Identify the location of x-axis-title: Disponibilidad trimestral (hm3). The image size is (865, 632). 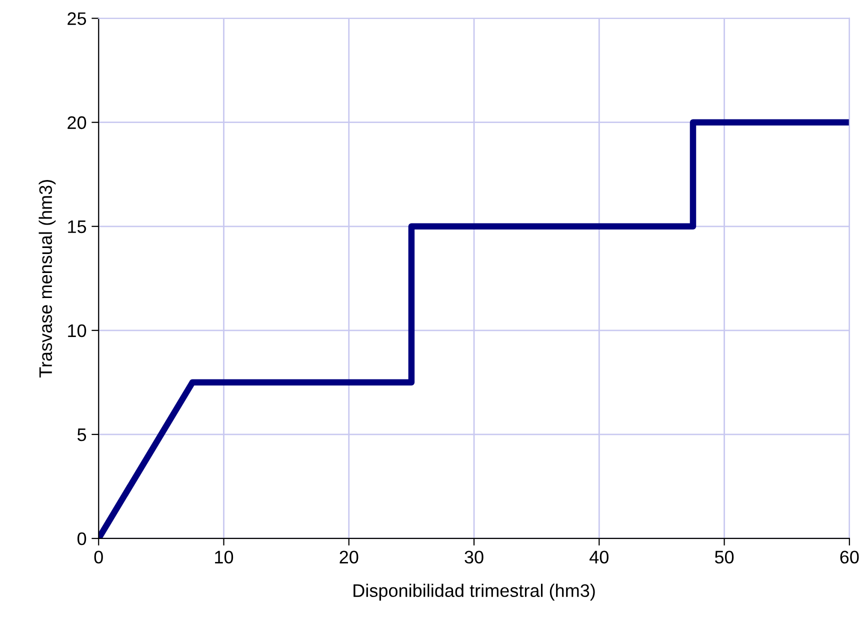
(474, 592).